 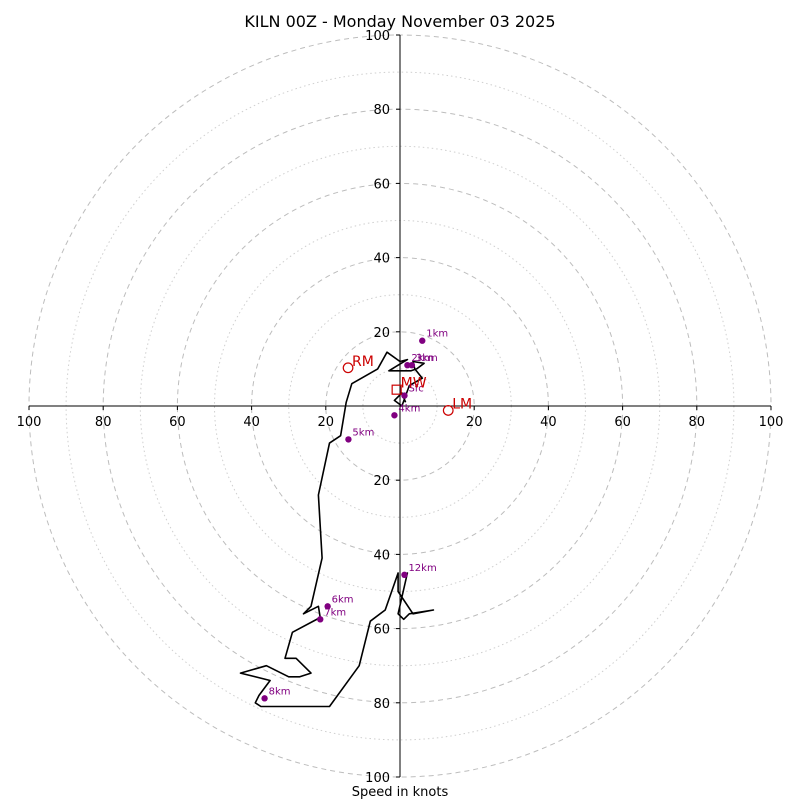 I want to click on height-marker-label: 3km, so click(x=427, y=358).